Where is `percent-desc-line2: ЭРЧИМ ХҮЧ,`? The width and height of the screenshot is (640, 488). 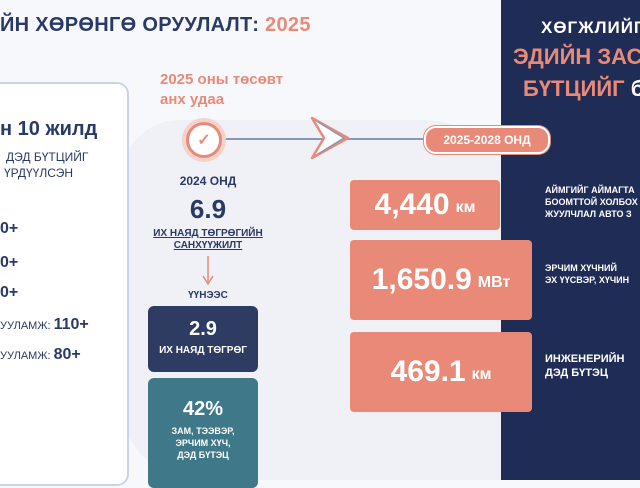 percent-desc-line2: ЭРЧИМ ХҮЧ, is located at coordinates (203, 443).